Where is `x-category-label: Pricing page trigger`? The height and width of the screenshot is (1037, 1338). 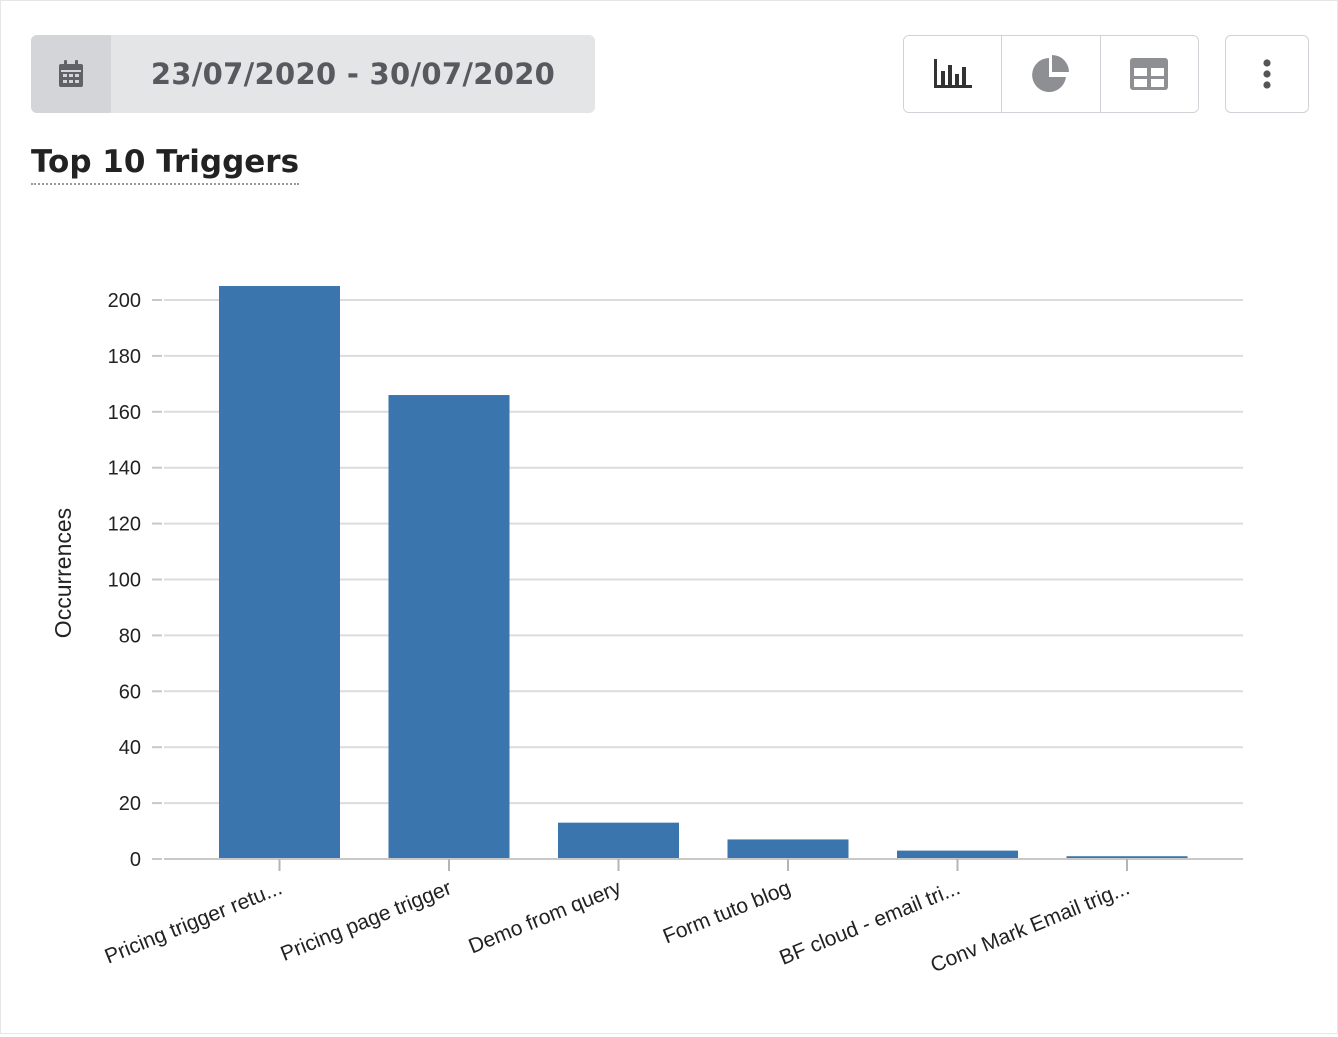
x-category-label: Pricing page trigger is located at coordinates (365, 921).